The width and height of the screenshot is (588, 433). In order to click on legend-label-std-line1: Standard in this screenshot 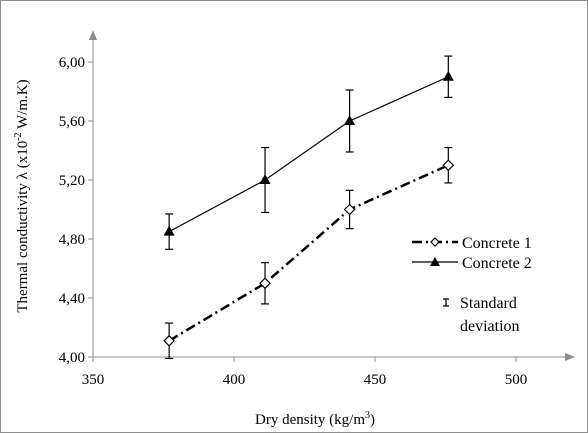, I will do `click(488, 303)`.